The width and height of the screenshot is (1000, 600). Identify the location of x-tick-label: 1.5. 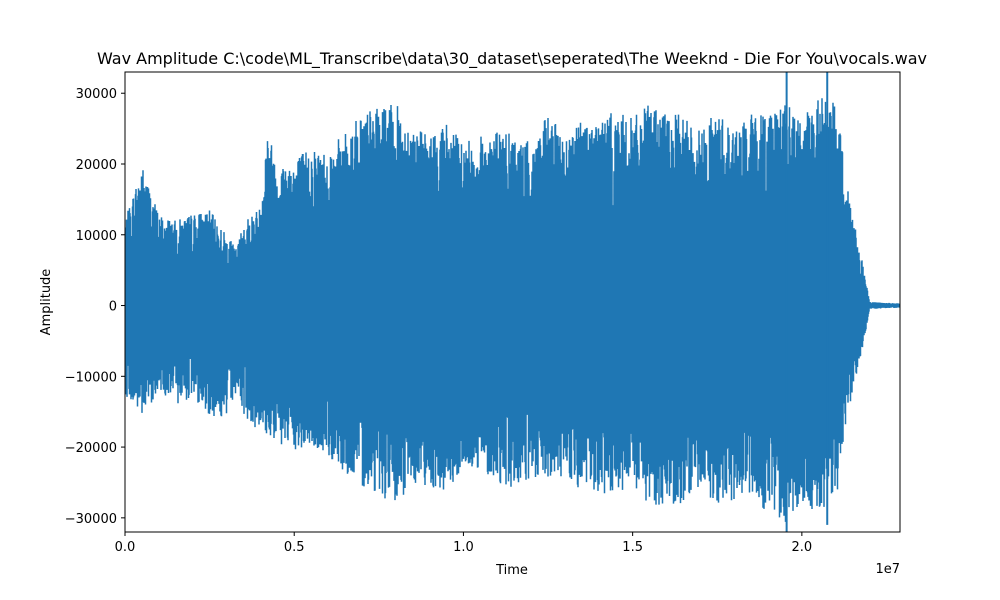
(632, 547).